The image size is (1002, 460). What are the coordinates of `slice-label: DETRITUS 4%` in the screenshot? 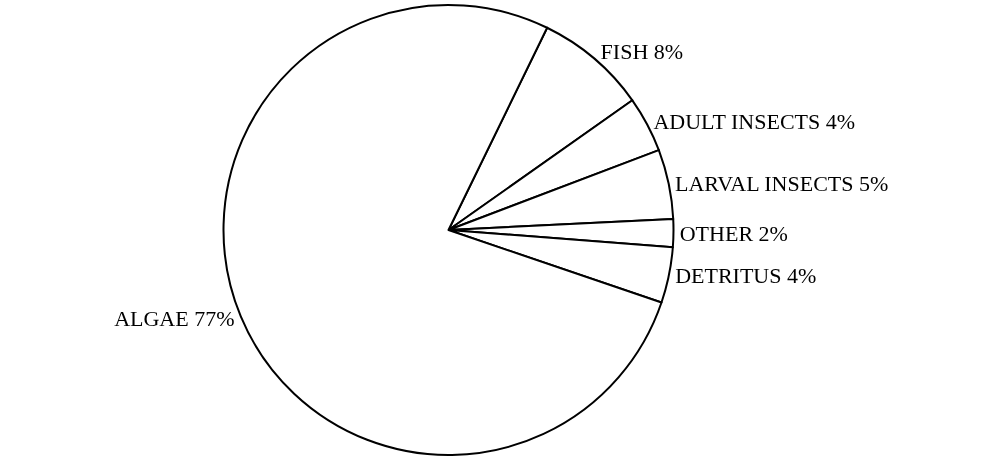 It's located at (746, 276).